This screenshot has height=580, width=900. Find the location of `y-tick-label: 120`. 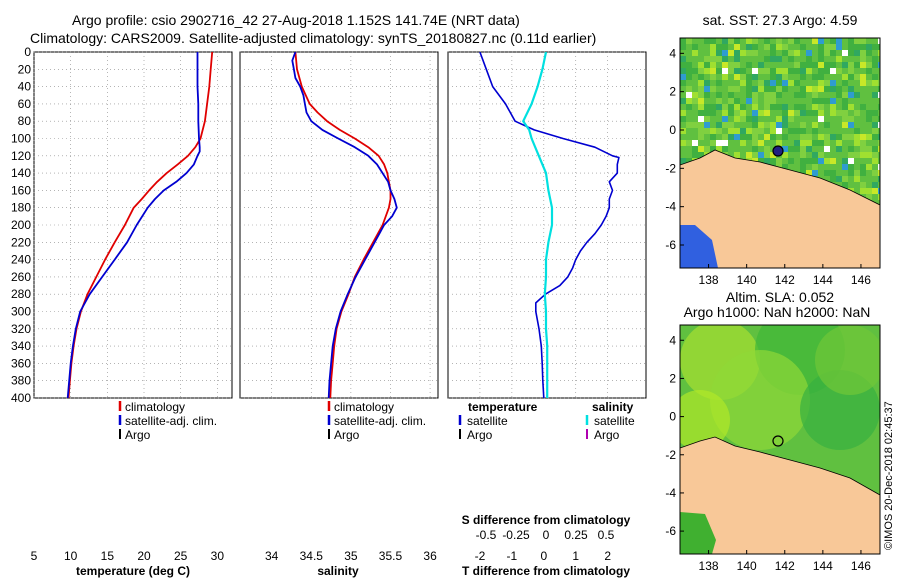

y-tick-label: 120 is located at coordinates (21, 156).